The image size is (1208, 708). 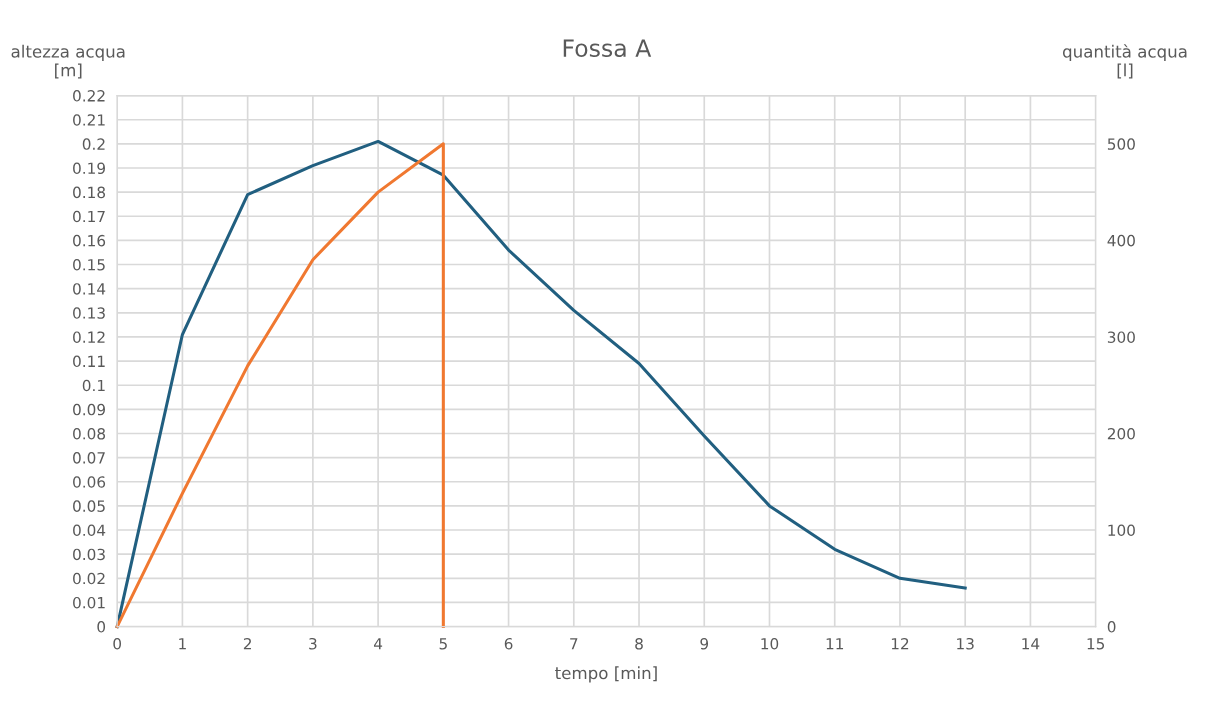 I want to click on y2-tick-label: 500, so click(x=1121, y=144).